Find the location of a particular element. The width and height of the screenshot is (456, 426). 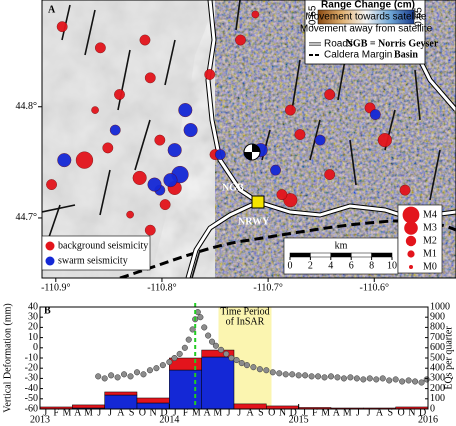

colorbar-min: -0.65 is located at coordinates (313, 16).